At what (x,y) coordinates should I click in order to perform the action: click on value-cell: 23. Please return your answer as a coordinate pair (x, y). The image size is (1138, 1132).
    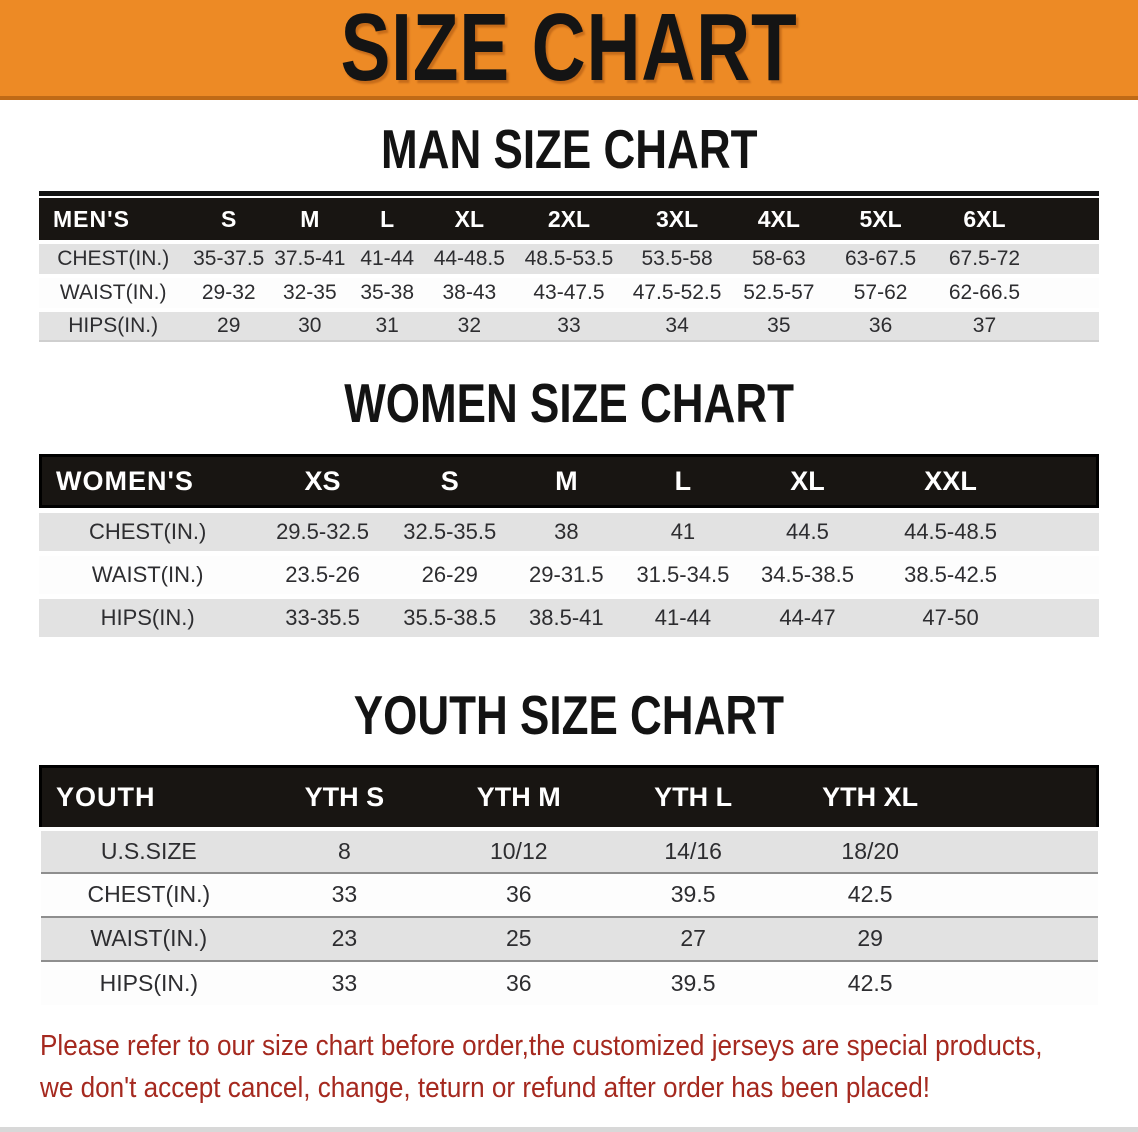
    Looking at the image, I should click on (344, 938).